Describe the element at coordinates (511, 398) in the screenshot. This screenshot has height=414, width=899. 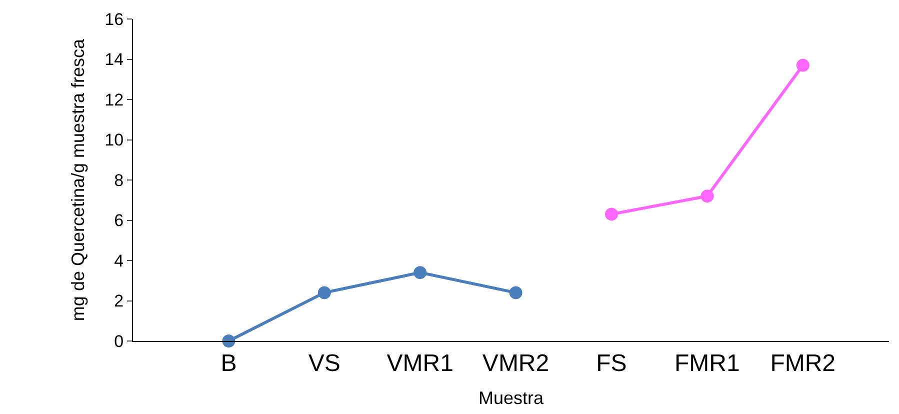
I see `x-axis-title: Muestra` at that location.